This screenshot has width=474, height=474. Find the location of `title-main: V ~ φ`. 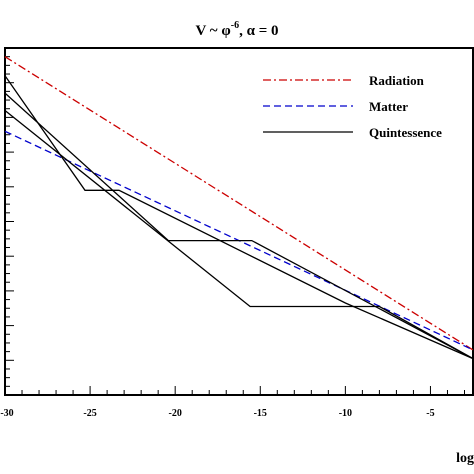

title-main: V ~ φ is located at coordinates (213, 31).